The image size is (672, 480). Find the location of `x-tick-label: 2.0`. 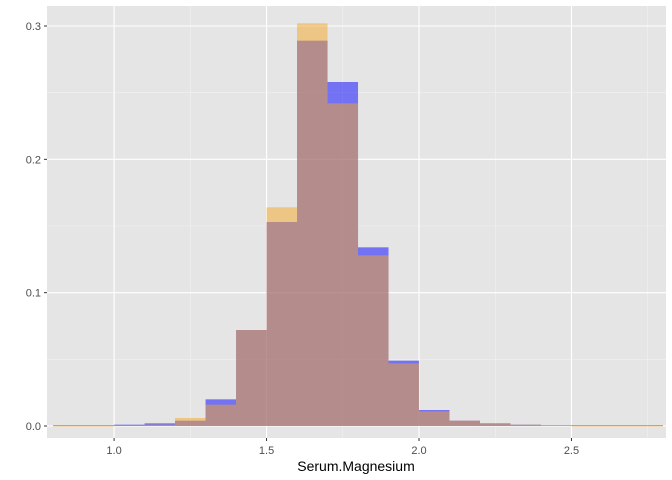

x-tick-label: 2.0 is located at coordinates (418, 451).